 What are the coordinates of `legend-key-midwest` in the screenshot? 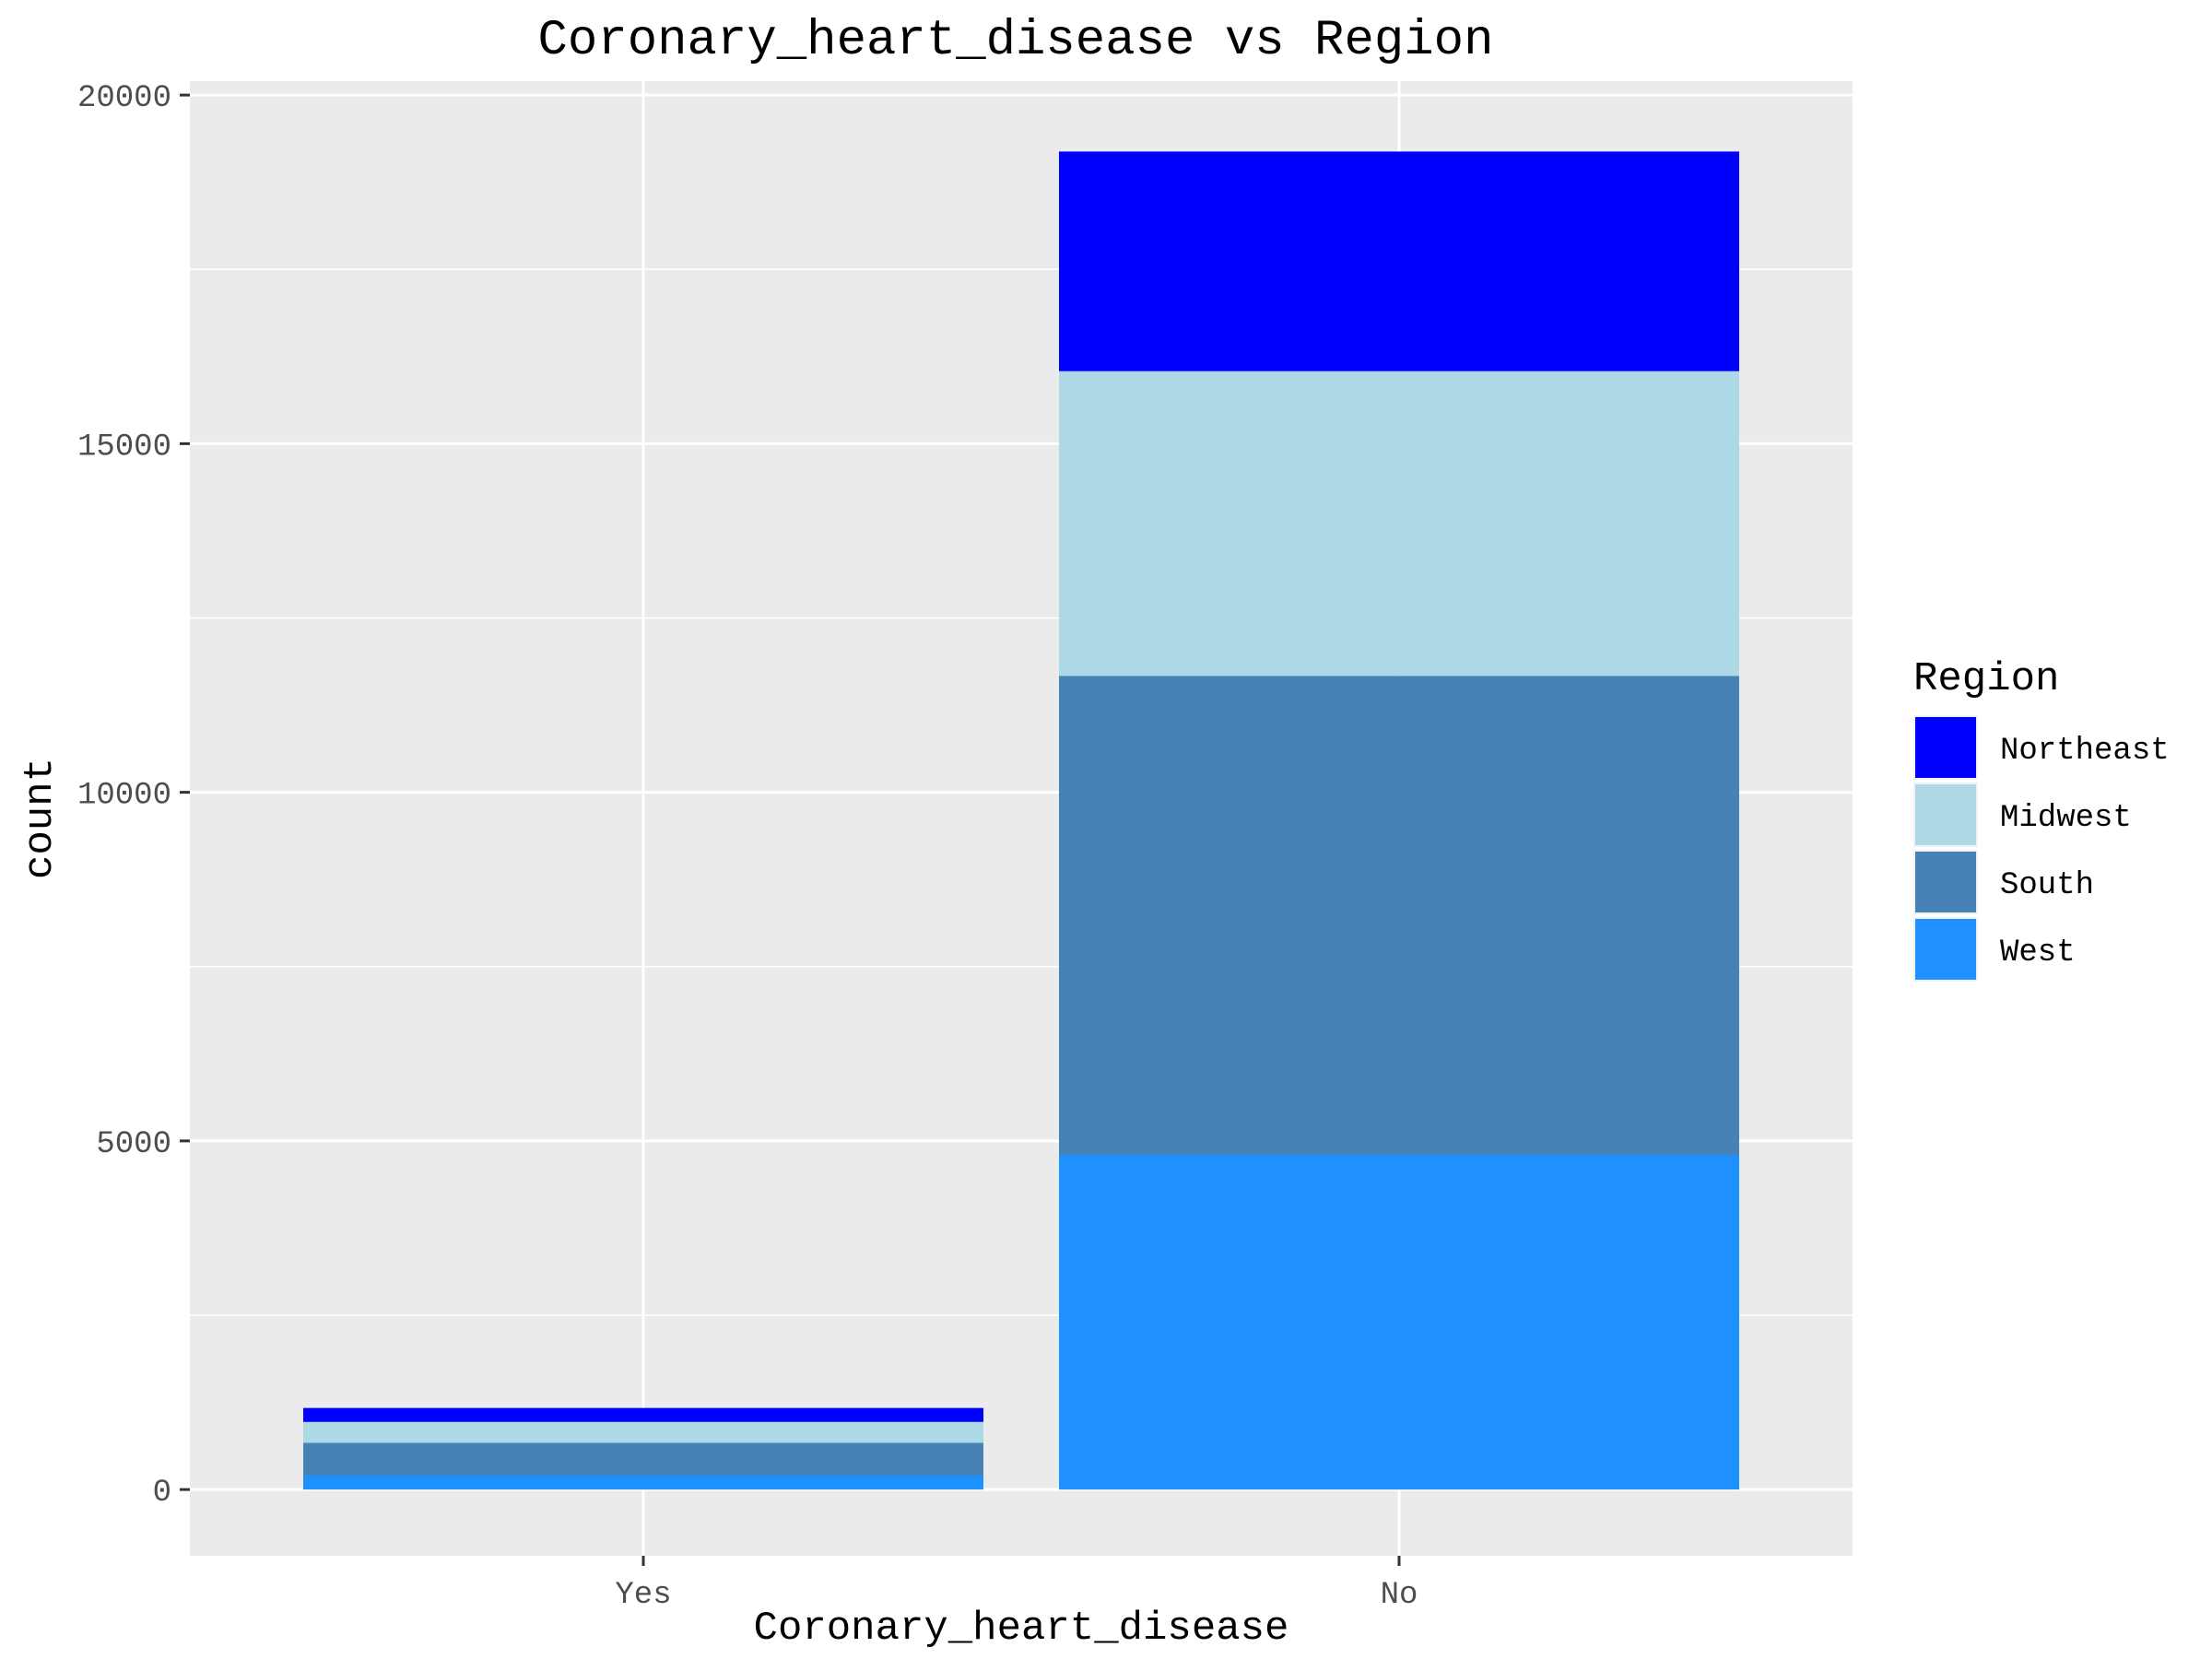 It's located at (1945, 814).